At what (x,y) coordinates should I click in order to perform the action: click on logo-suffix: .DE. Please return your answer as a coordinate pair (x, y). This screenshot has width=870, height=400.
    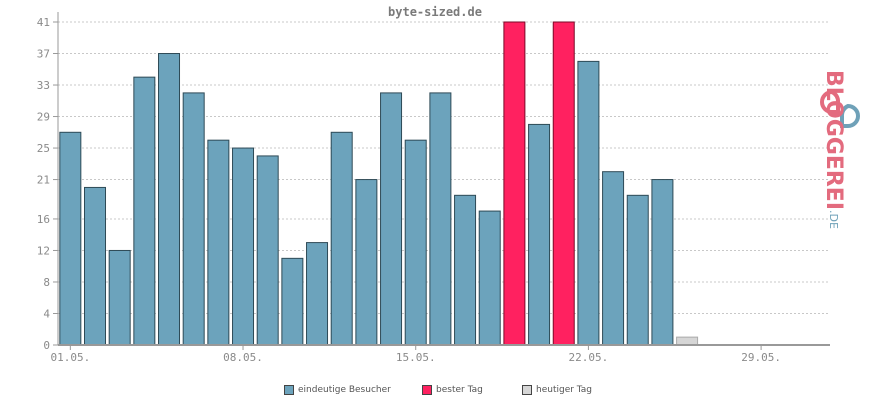
    Looking at the image, I should click on (833, 219).